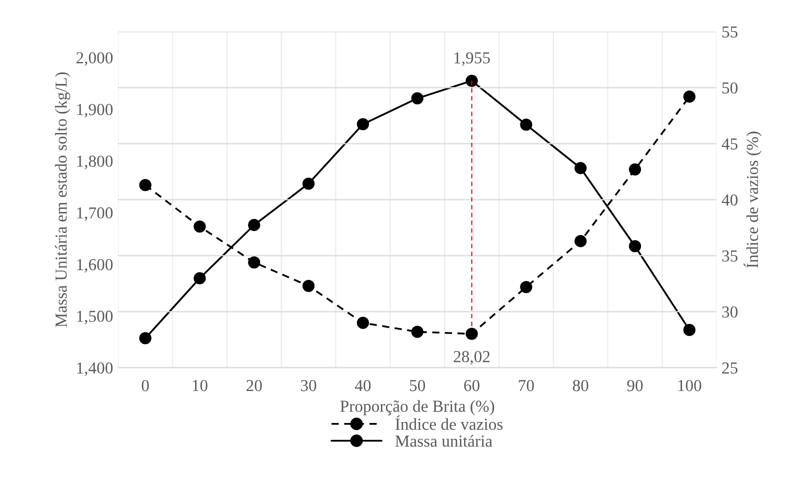 Image resolution: width=798 pixels, height=487 pixels. What do you see at coordinates (580, 386) in the screenshot?
I see `x-tick-label: 80` at bounding box center [580, 386].